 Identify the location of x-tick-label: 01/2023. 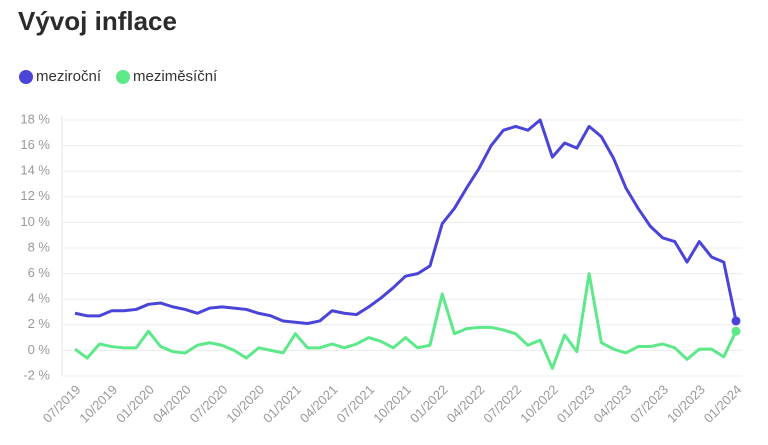
(576, 404).